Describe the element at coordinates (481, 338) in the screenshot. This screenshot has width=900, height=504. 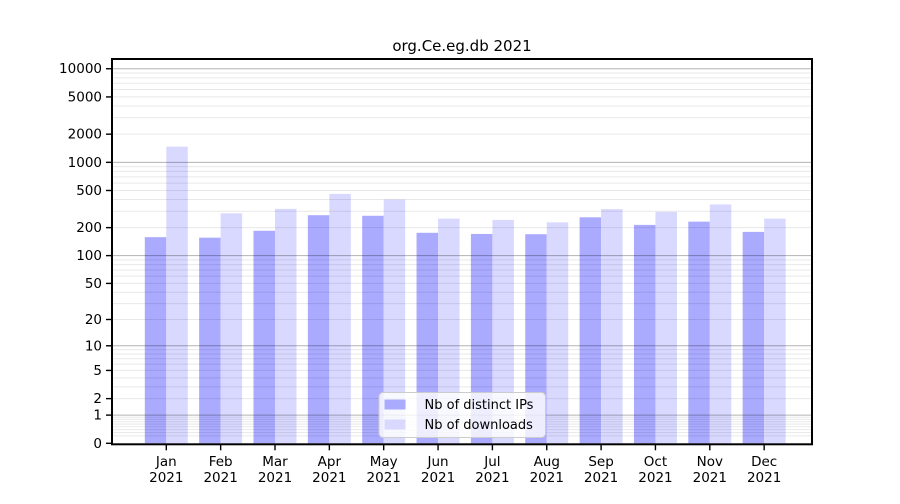
I see `bar-distinct-ips-jul` at that location.